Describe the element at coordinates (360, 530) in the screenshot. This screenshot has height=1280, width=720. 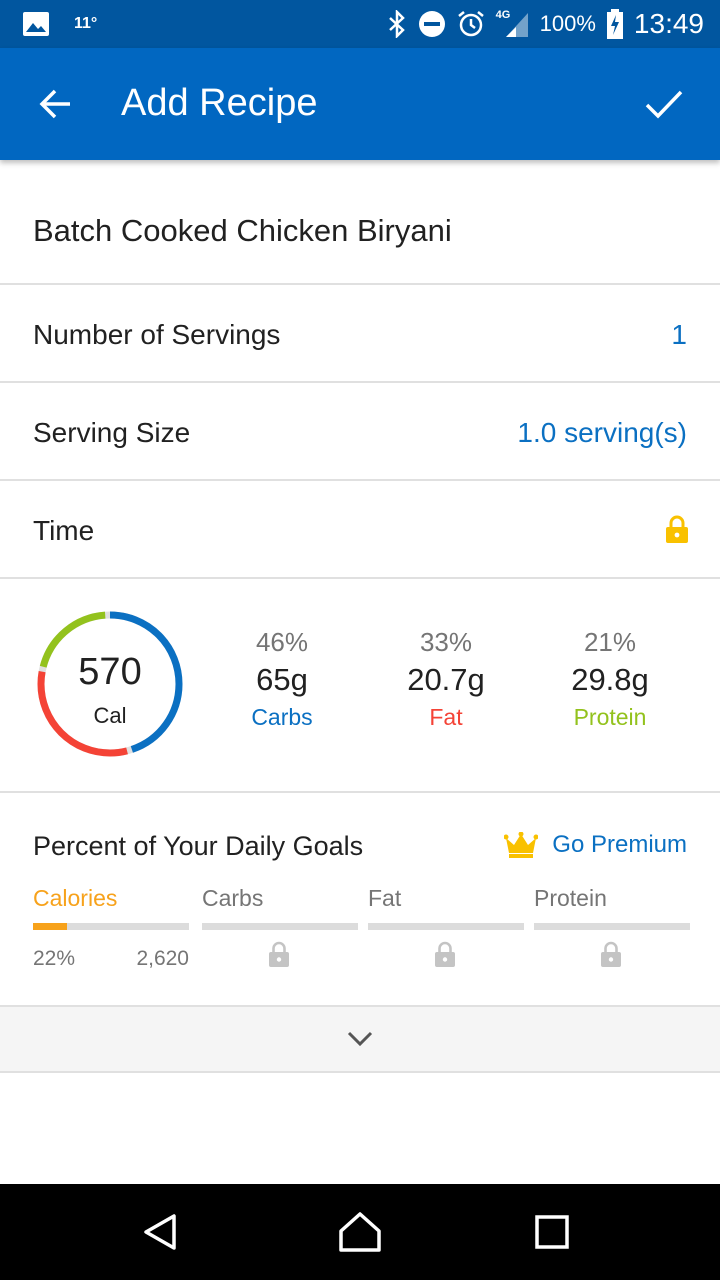
I see `time-row: Time` at that location.